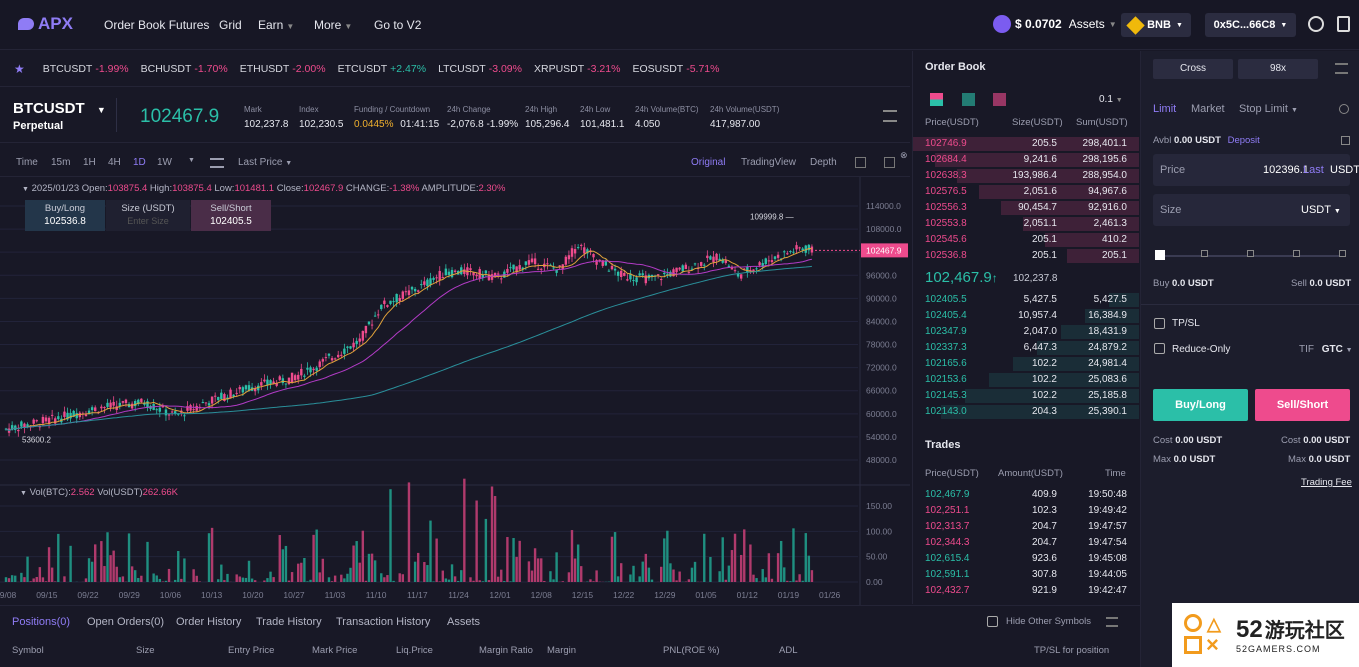 This screenshot has width=1359, height=667. What do you see at coordinates (164, 162) in the screenshot?
I see `tf-1w: 1W` at bounding box center [164, 162].